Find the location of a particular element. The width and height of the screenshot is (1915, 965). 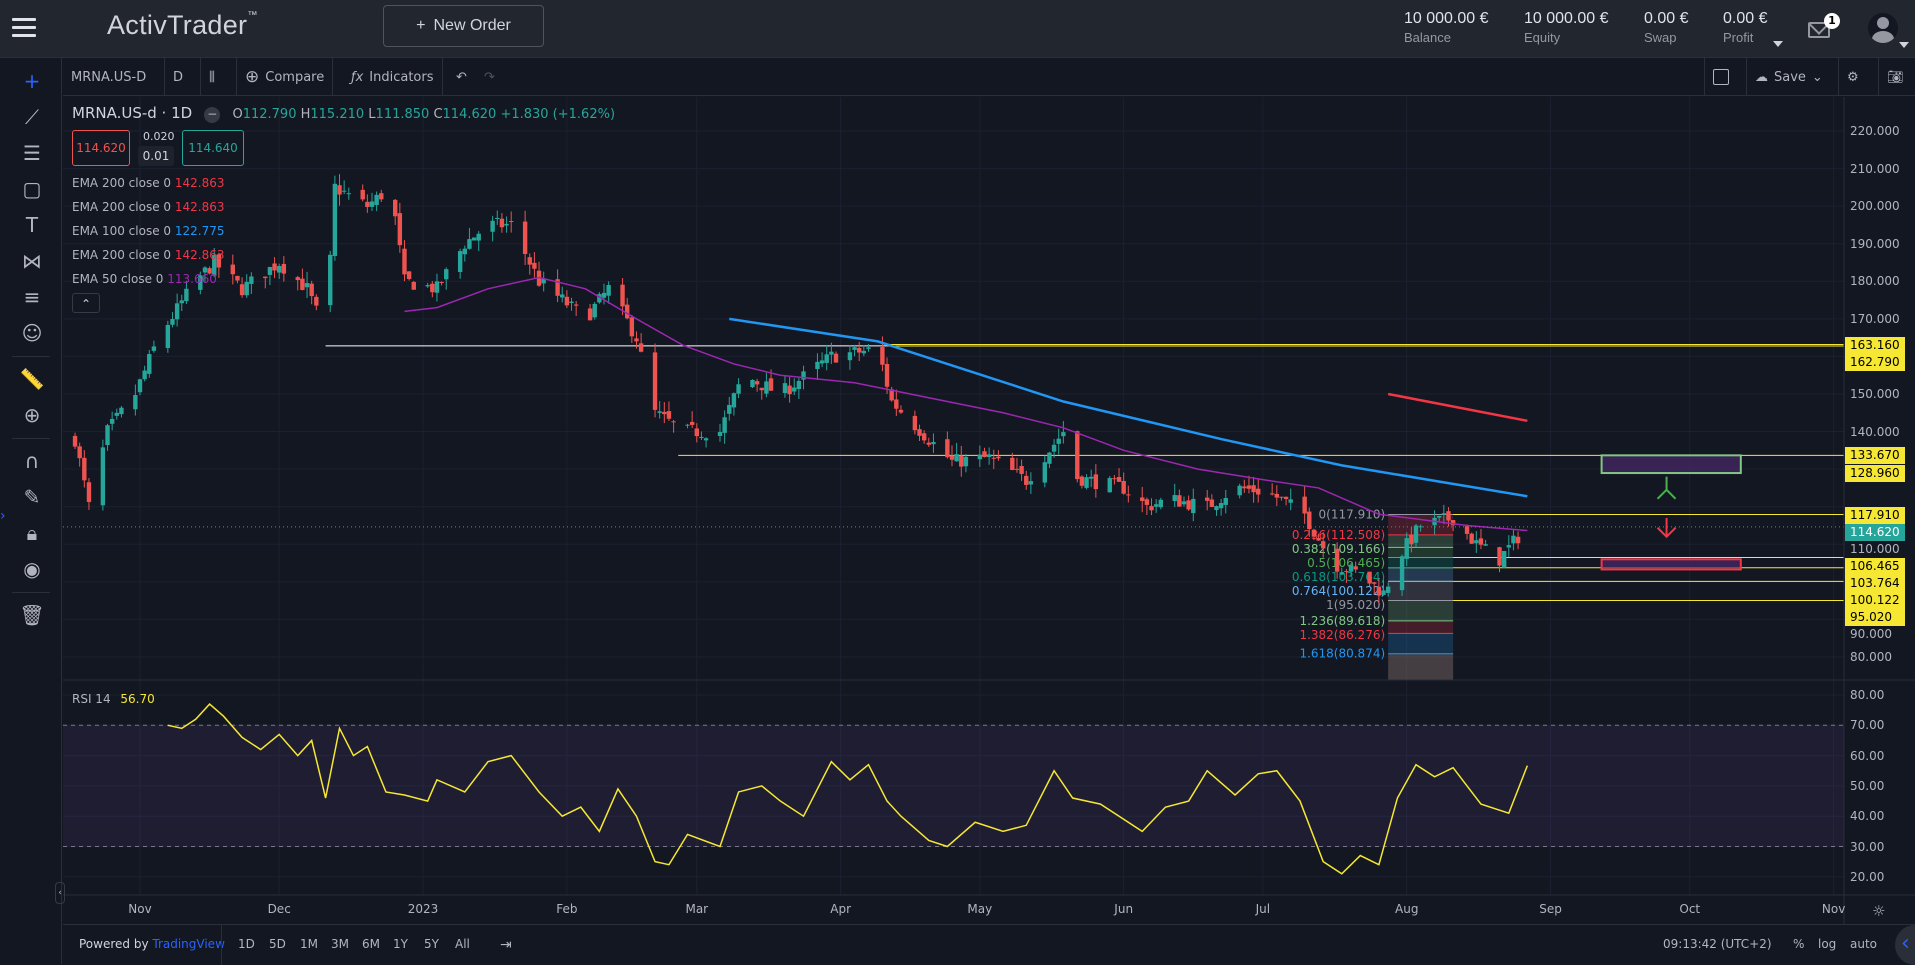

range-button-1y: 1Y is located at coordinates (400, 944).